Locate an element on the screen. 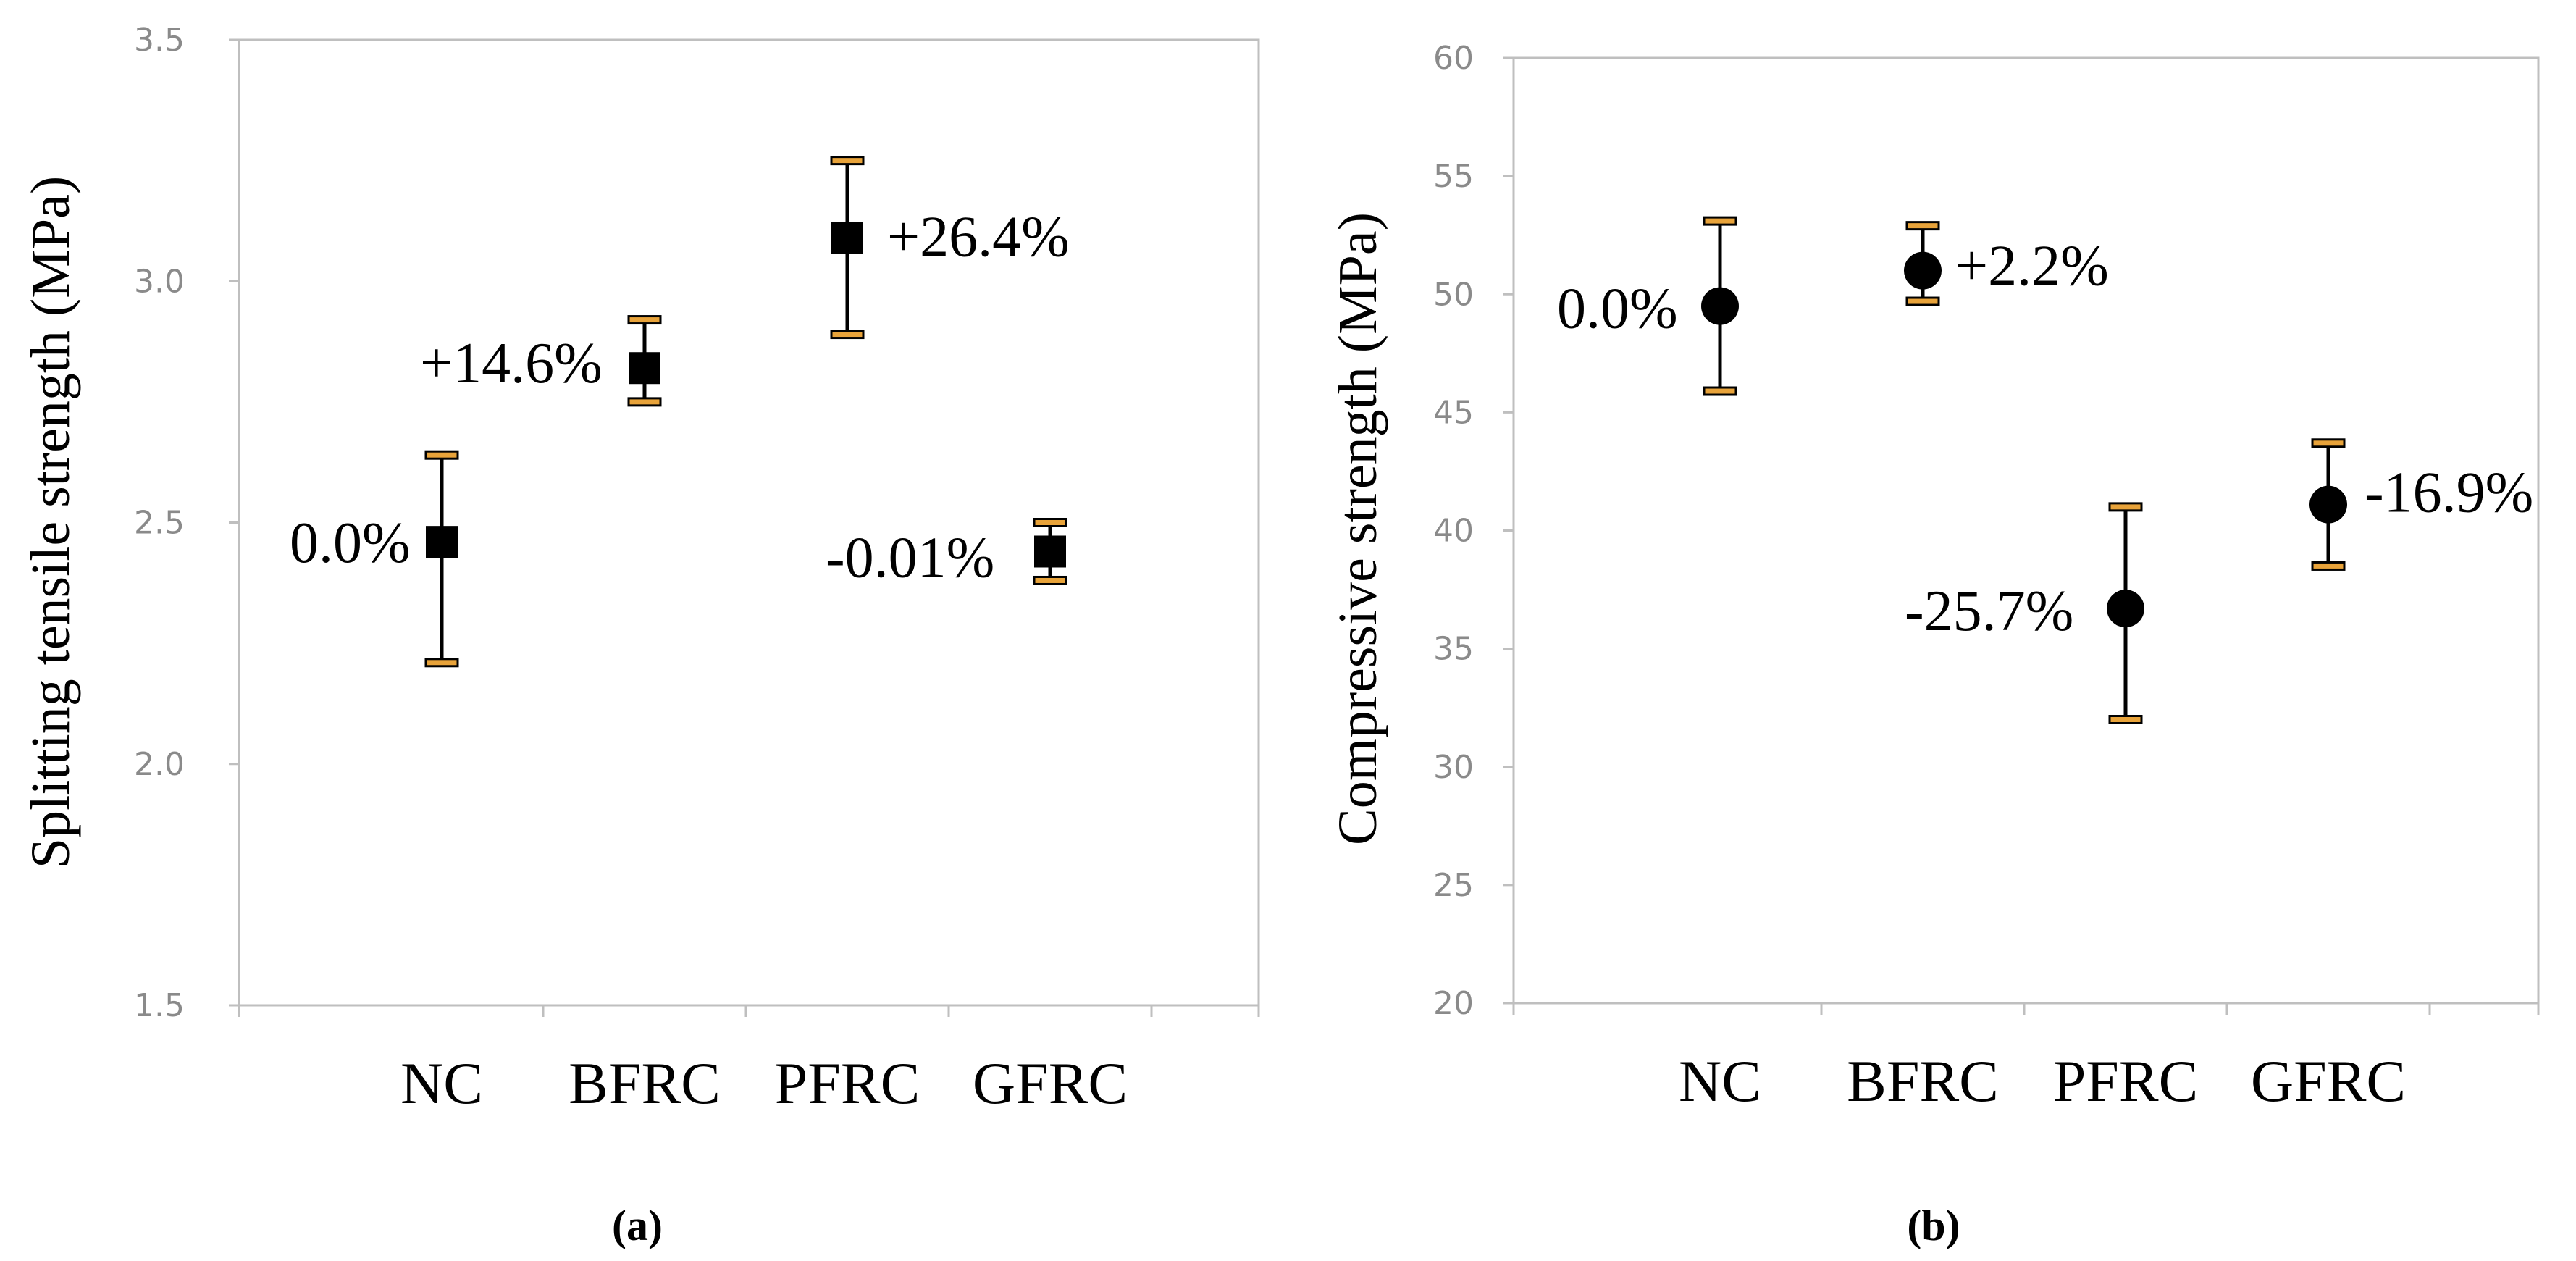 This screenshot has width=2576, height=1261. y-tick-label: 50 is located at coordinates (1453, 294).